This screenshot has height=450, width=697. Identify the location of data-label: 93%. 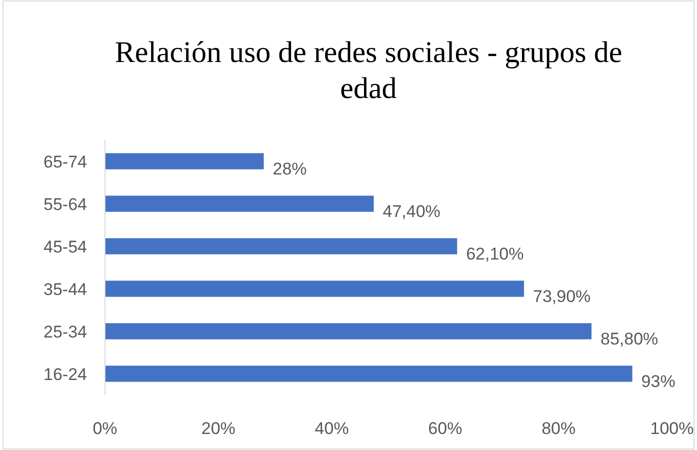
(658, 381).